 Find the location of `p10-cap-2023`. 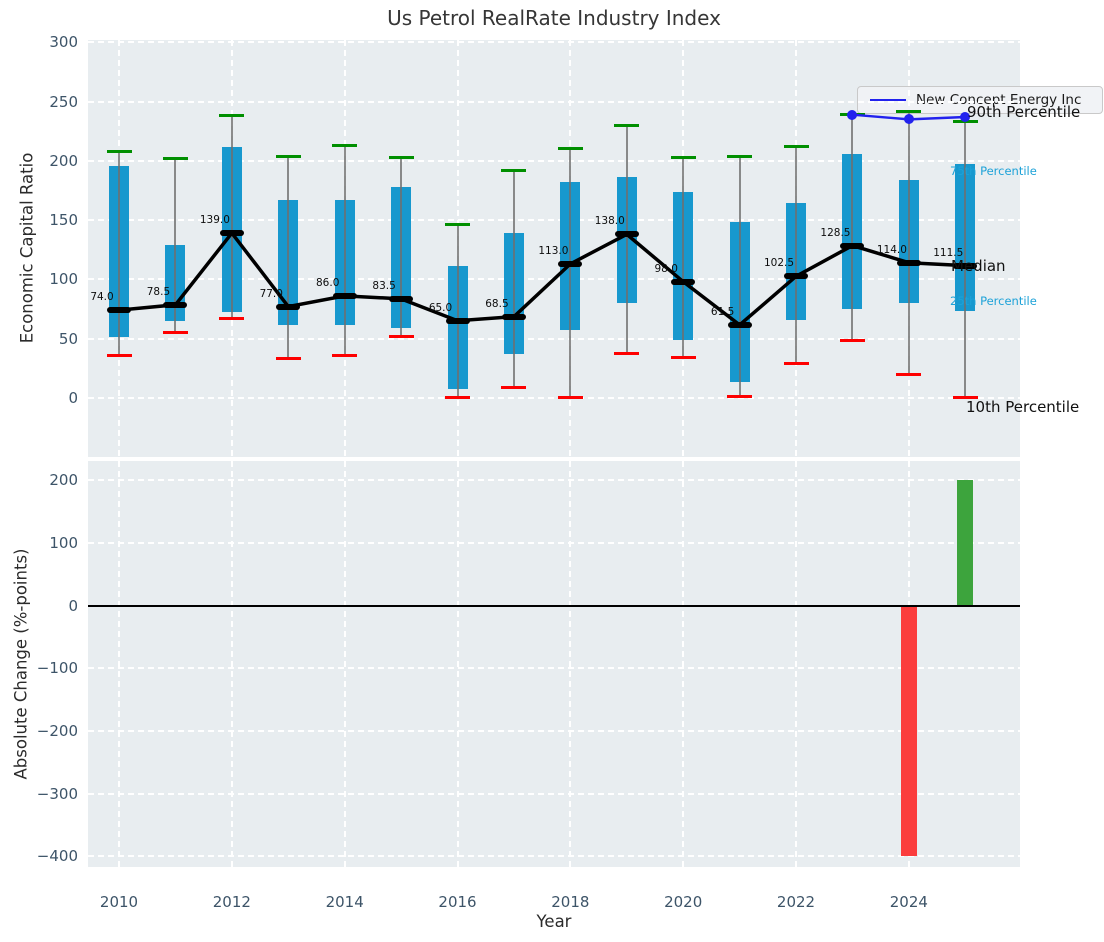

p10-cap-2023 is located at coordinates (852, 341).